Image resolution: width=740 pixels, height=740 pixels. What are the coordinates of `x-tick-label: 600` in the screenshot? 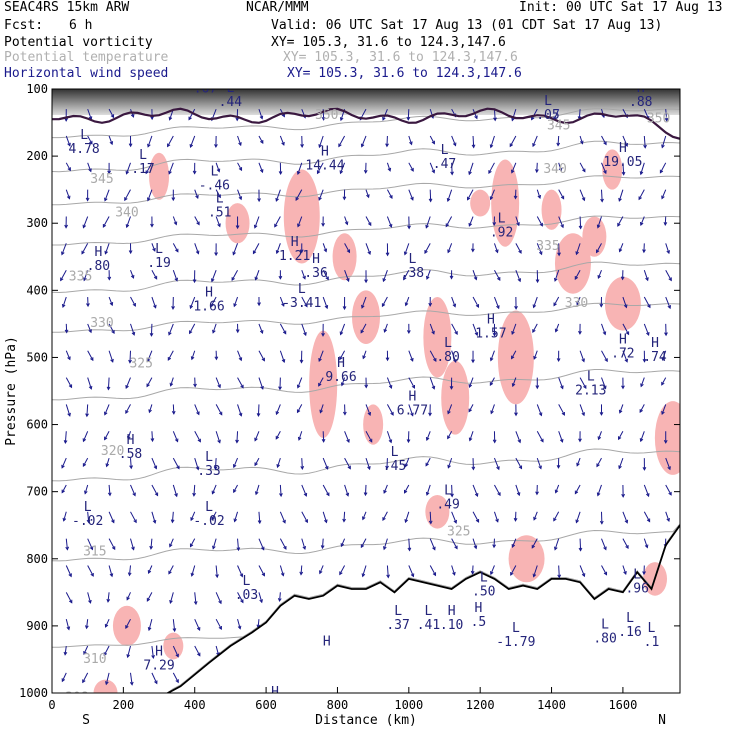 It's located at (266, 705).